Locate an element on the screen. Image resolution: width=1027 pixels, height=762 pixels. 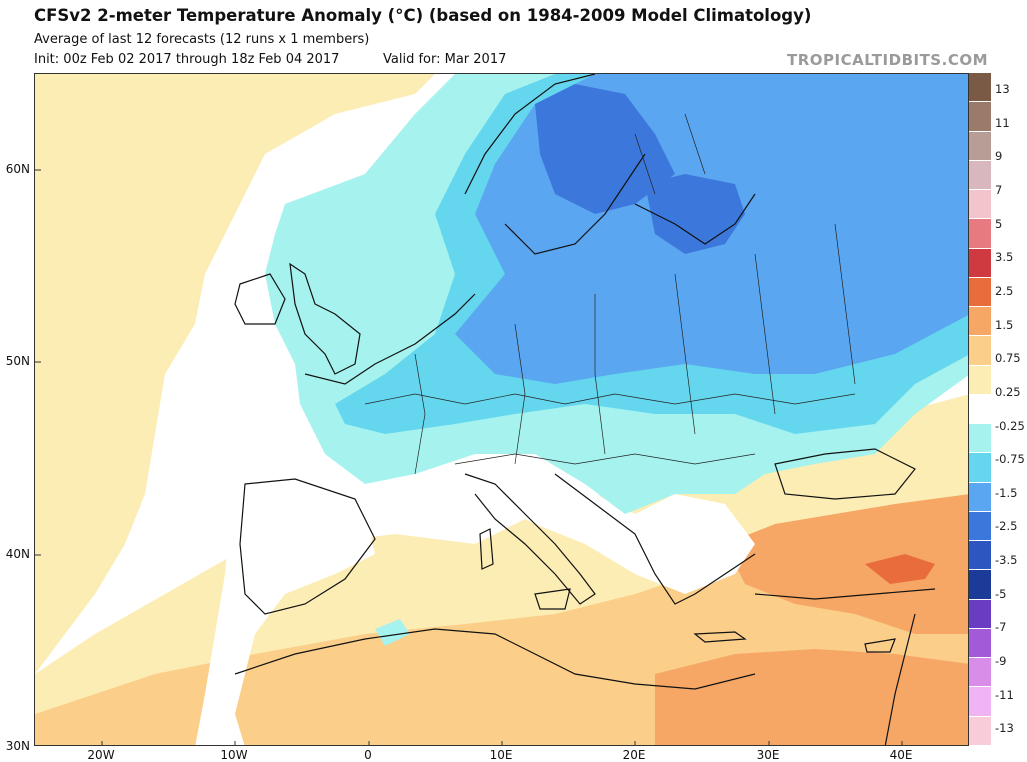
lat-label-30n: 30N is located at coordinates (17, 746).